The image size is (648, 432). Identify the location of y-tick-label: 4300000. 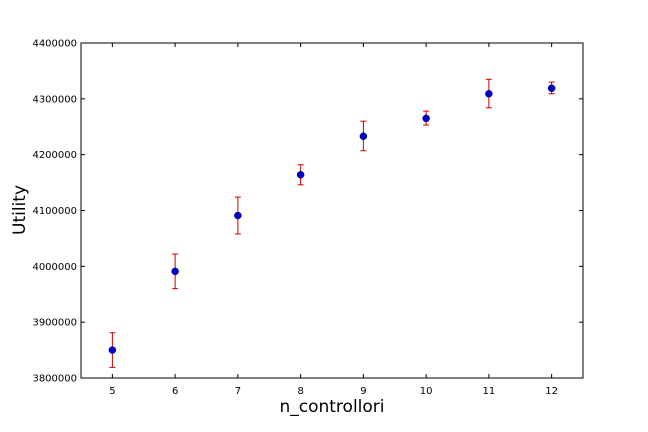
(54, 99).